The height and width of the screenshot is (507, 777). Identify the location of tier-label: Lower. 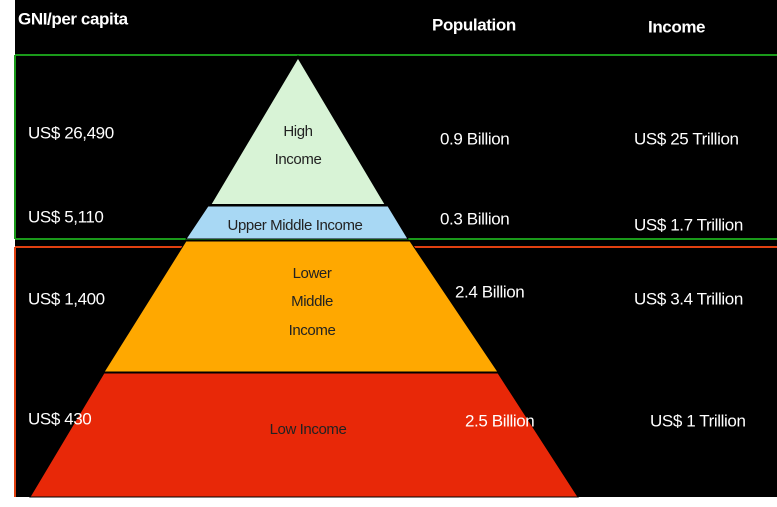
(312, 273).